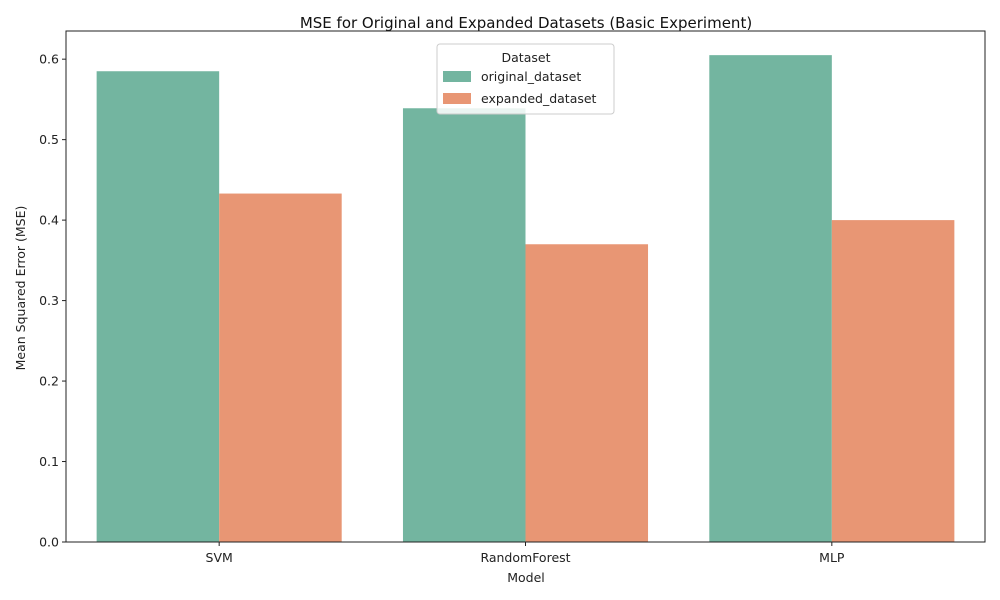 This screenshot has height=600, width=1000. What do you see at coordinates (457, 76) in the screenshot?
I see `legend-swatch-original_dataset` at bounding box center [457, 76].